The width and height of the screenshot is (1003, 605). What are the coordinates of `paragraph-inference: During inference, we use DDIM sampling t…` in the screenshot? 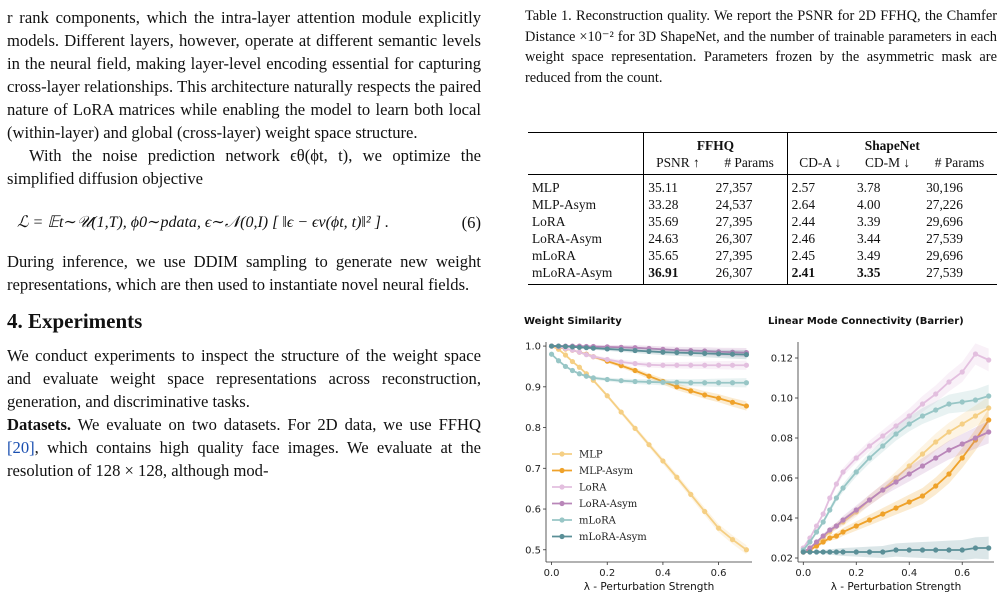 It's located at (244, 273).